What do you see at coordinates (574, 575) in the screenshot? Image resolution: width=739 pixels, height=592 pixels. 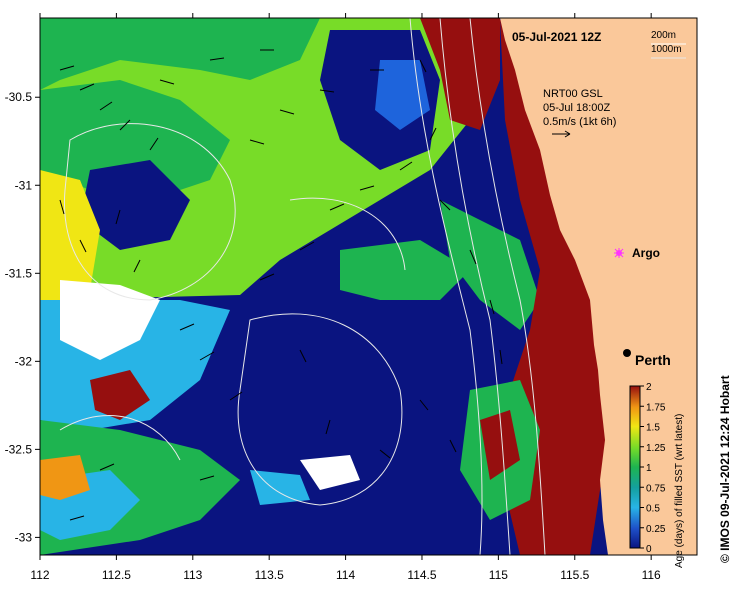 I see `x-tick-label: 115.5` at bounding box center [574, 575].